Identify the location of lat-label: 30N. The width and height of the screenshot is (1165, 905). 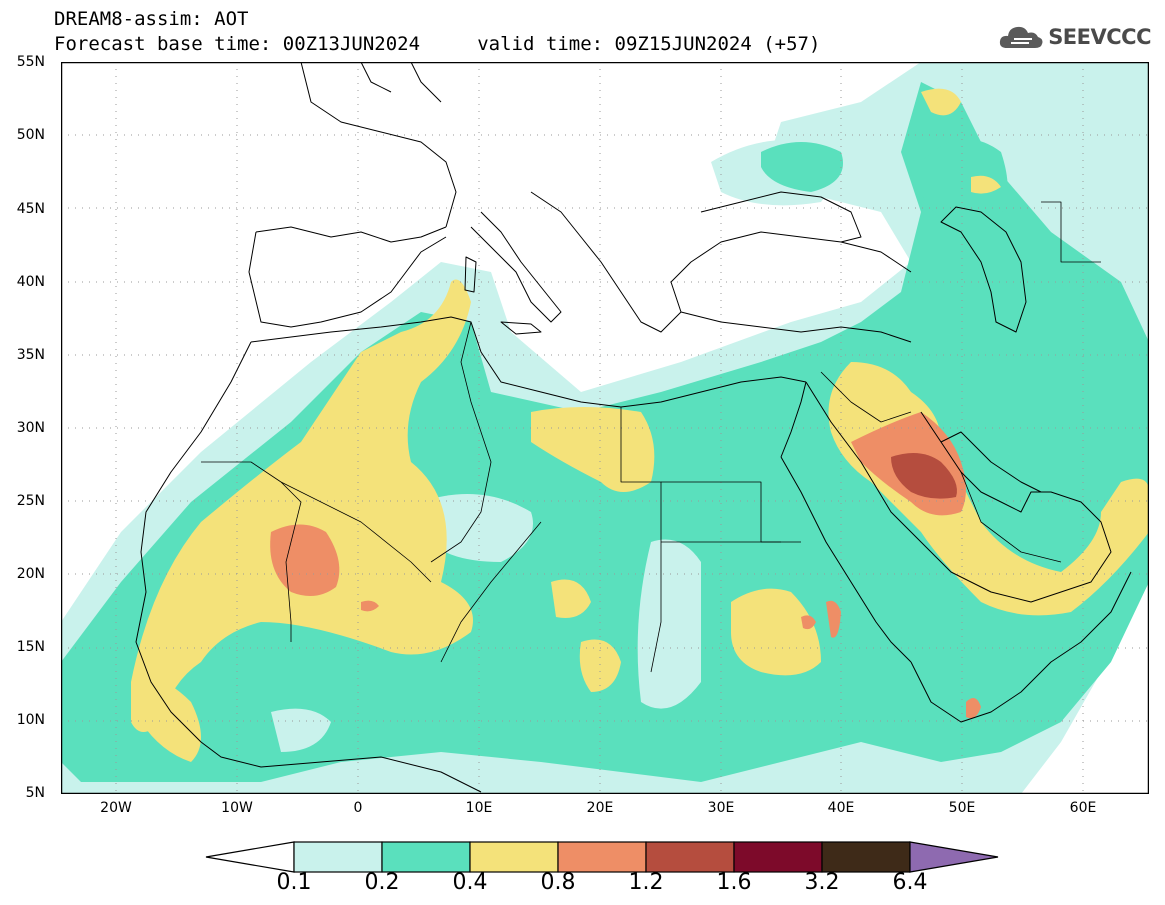
(30, 428).